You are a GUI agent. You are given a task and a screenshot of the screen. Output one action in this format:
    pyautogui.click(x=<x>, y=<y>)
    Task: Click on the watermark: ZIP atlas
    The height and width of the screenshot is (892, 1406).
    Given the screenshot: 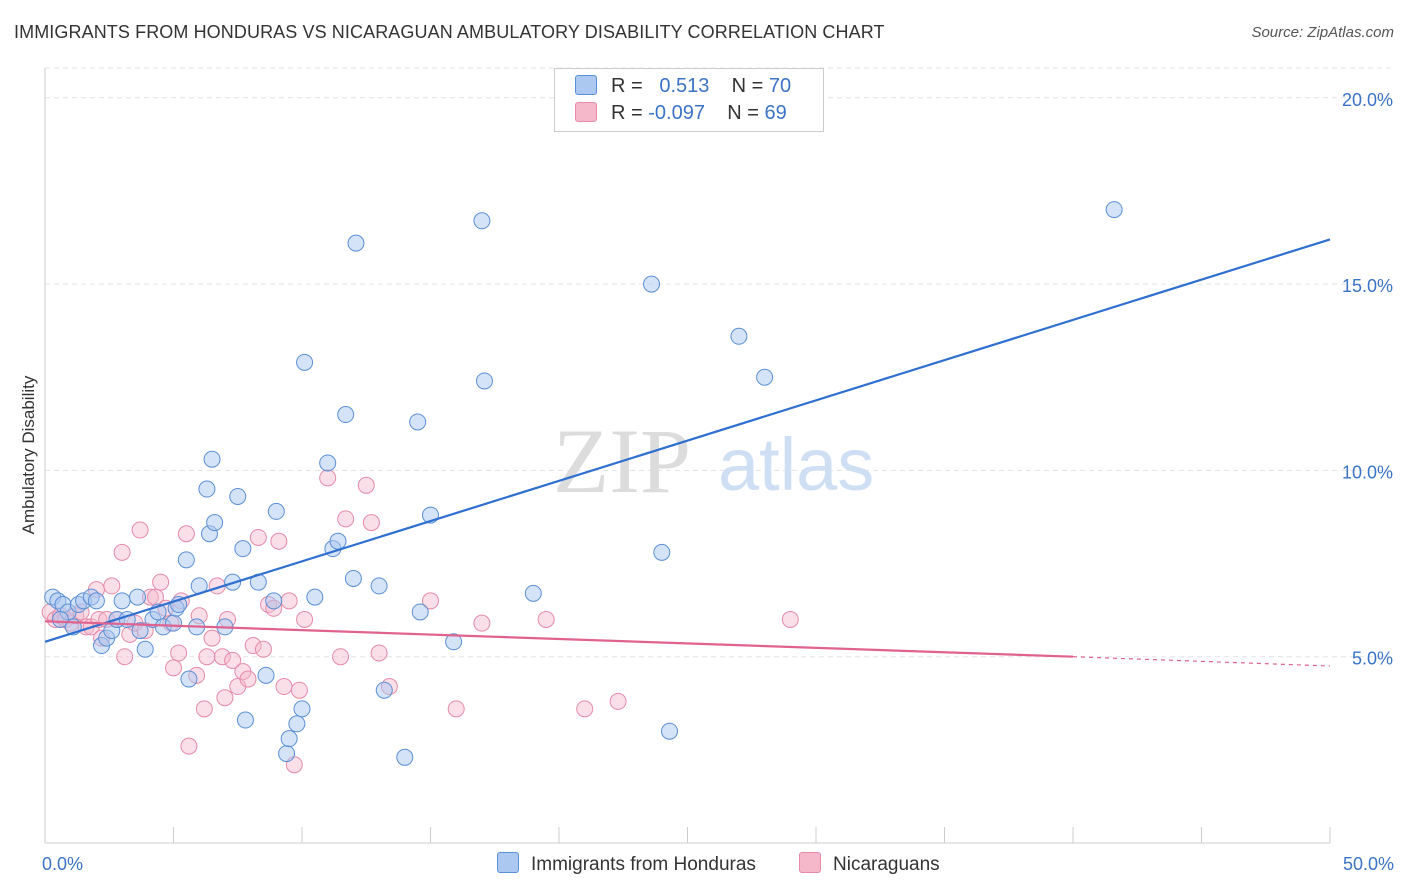 What is the action you would take?
    pyautogui.click(x=713, y=461)
    